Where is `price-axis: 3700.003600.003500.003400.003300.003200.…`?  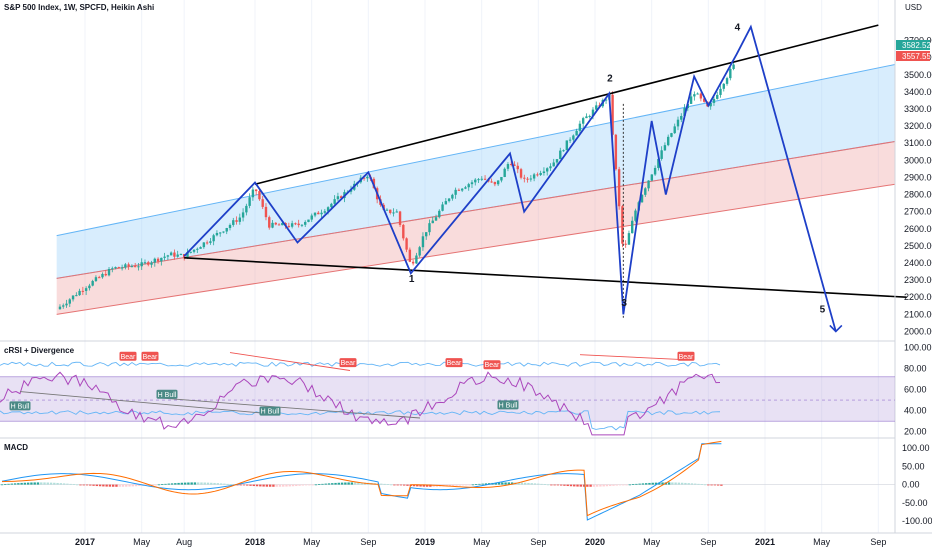
price-axis: 3700.003600.003500.003400.003300.003200.… is located at coordinates (917, 281).